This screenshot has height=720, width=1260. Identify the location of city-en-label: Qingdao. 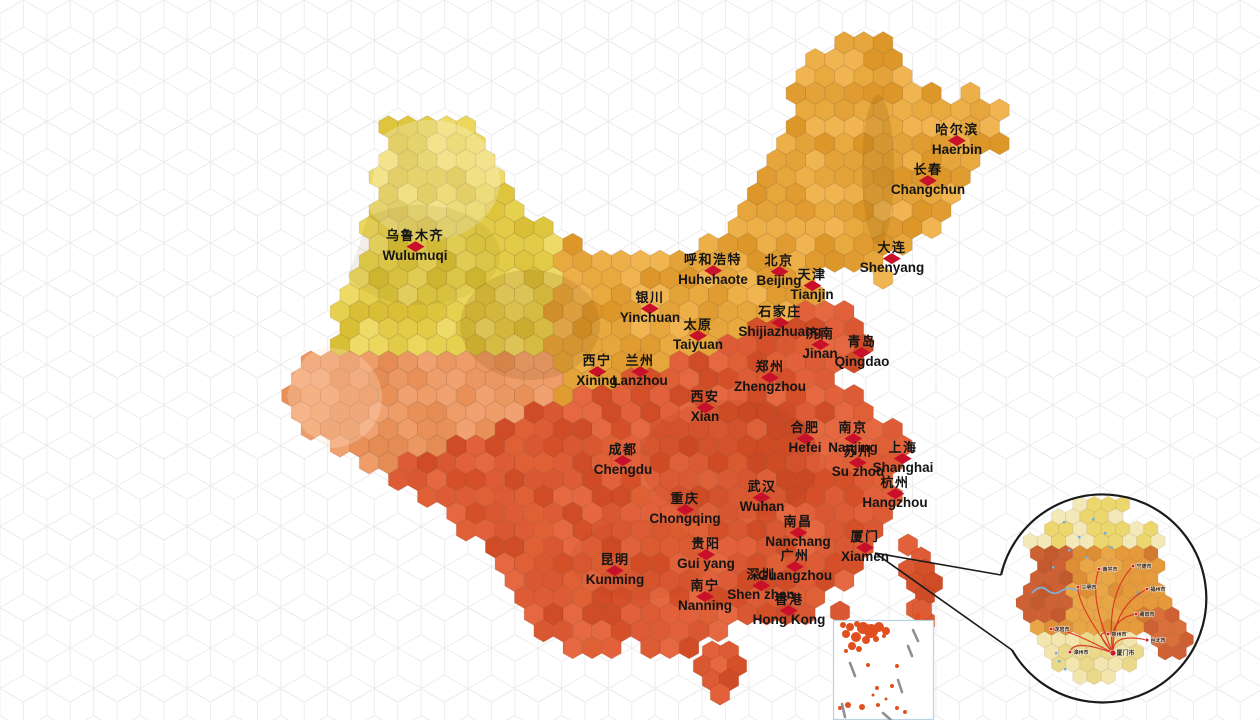
(862, 361).